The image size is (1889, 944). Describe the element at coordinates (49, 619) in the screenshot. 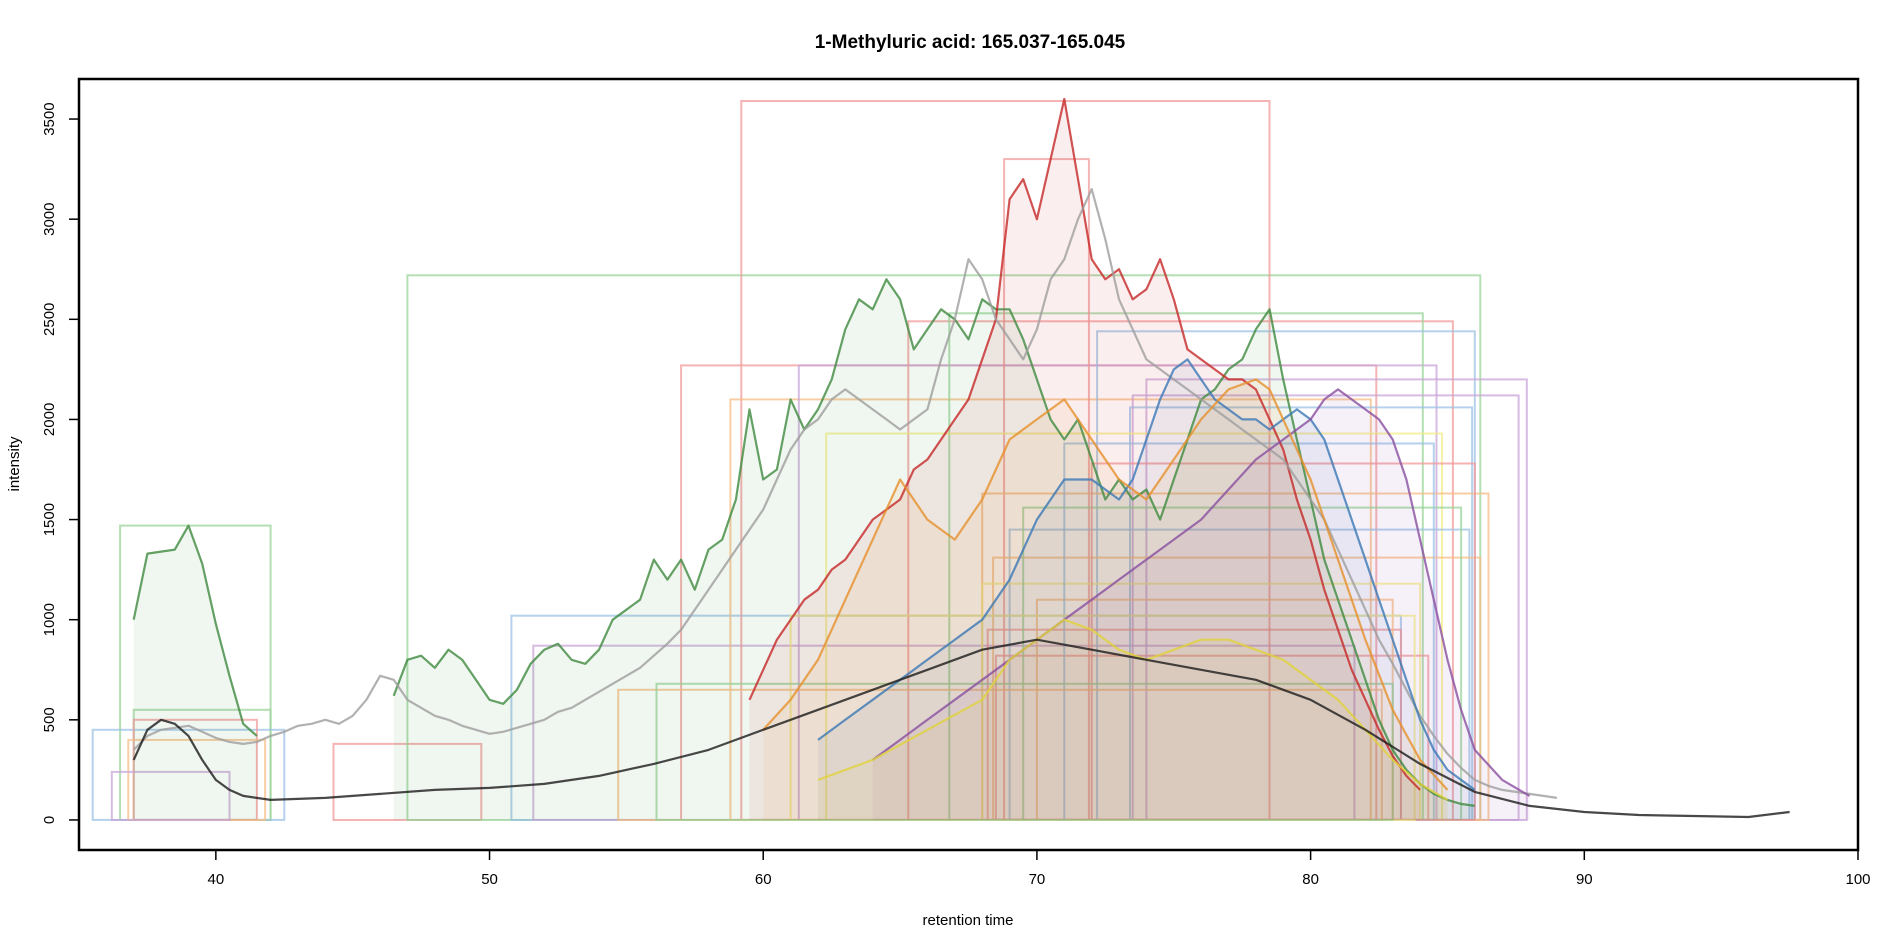

I see `y-tick-label: 1000` at that location.